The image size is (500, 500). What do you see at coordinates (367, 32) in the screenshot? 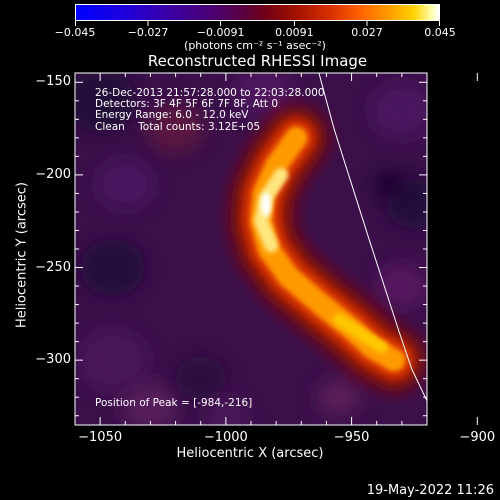
I see `colorbar-tick-label: 0.027` at bounding box center [367, 32].